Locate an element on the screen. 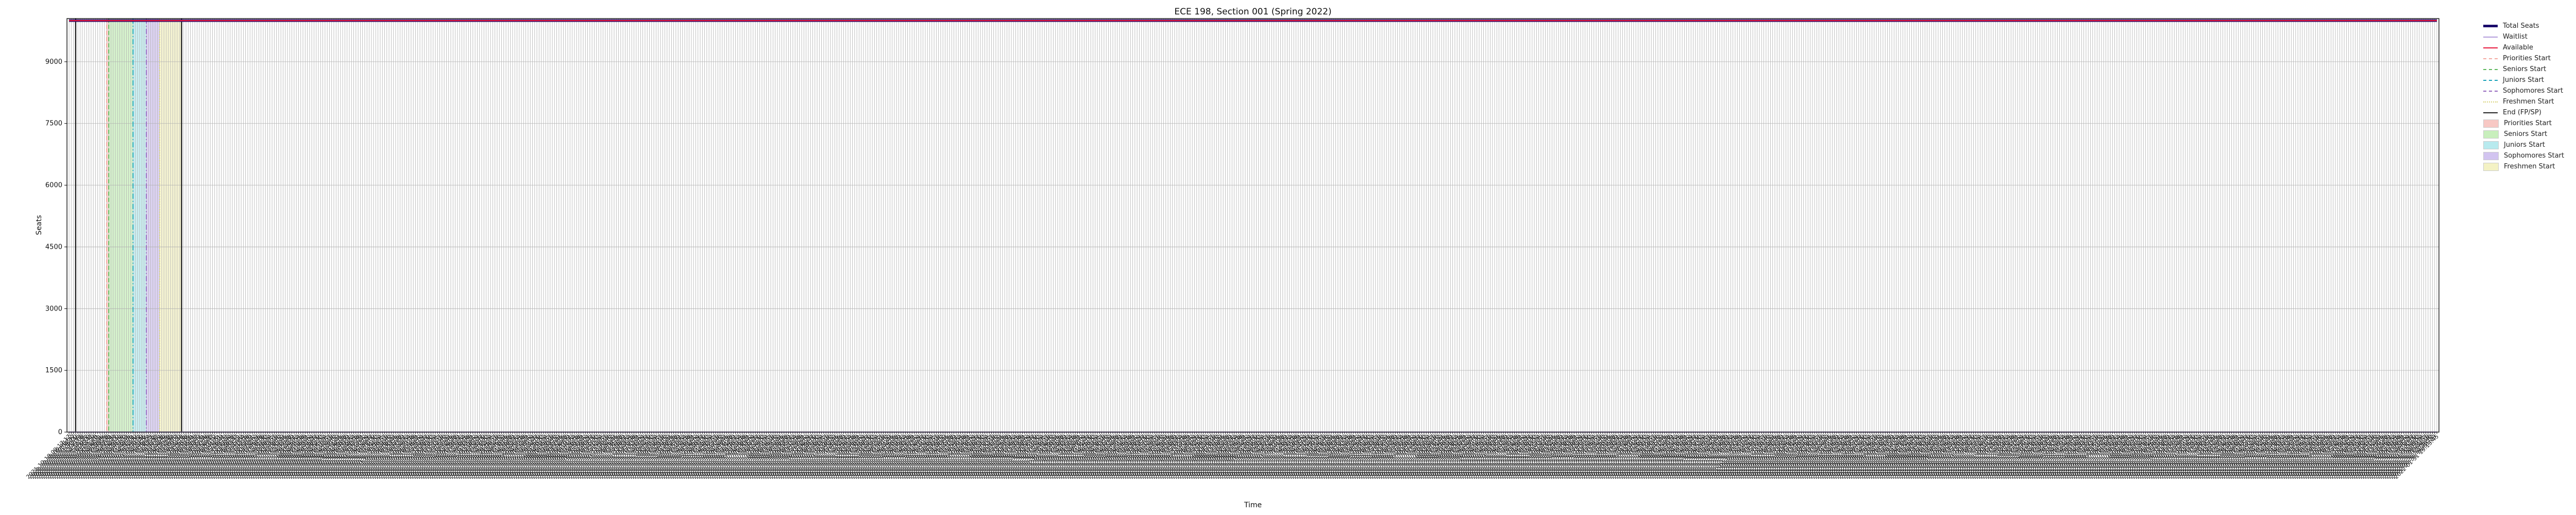 This screenshot has width=2576, height=515. legend-label: End (FP/SP) is located at coordinates (2522, 113).